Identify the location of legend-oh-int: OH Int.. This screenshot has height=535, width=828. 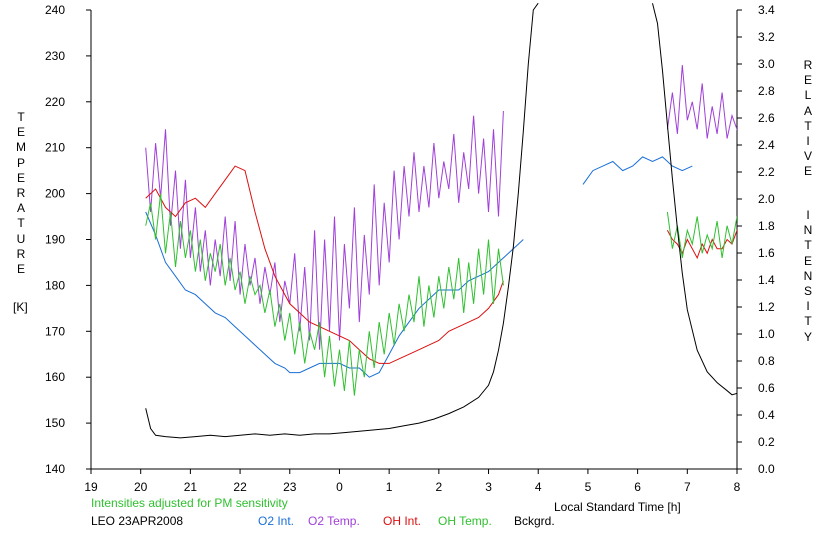
(402, 521).